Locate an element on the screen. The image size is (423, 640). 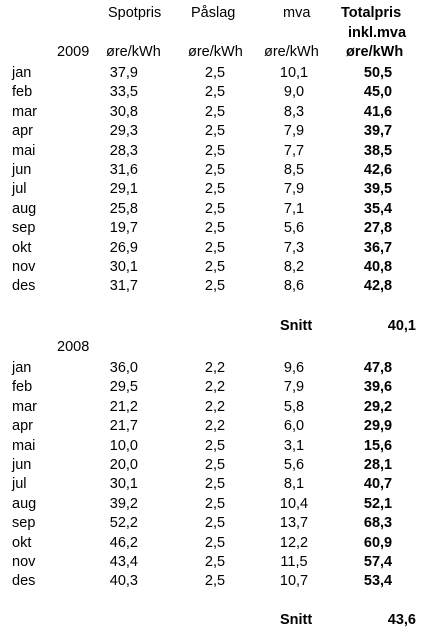
totalpris-cell: 52,1 is located at coordinates (378, 504).